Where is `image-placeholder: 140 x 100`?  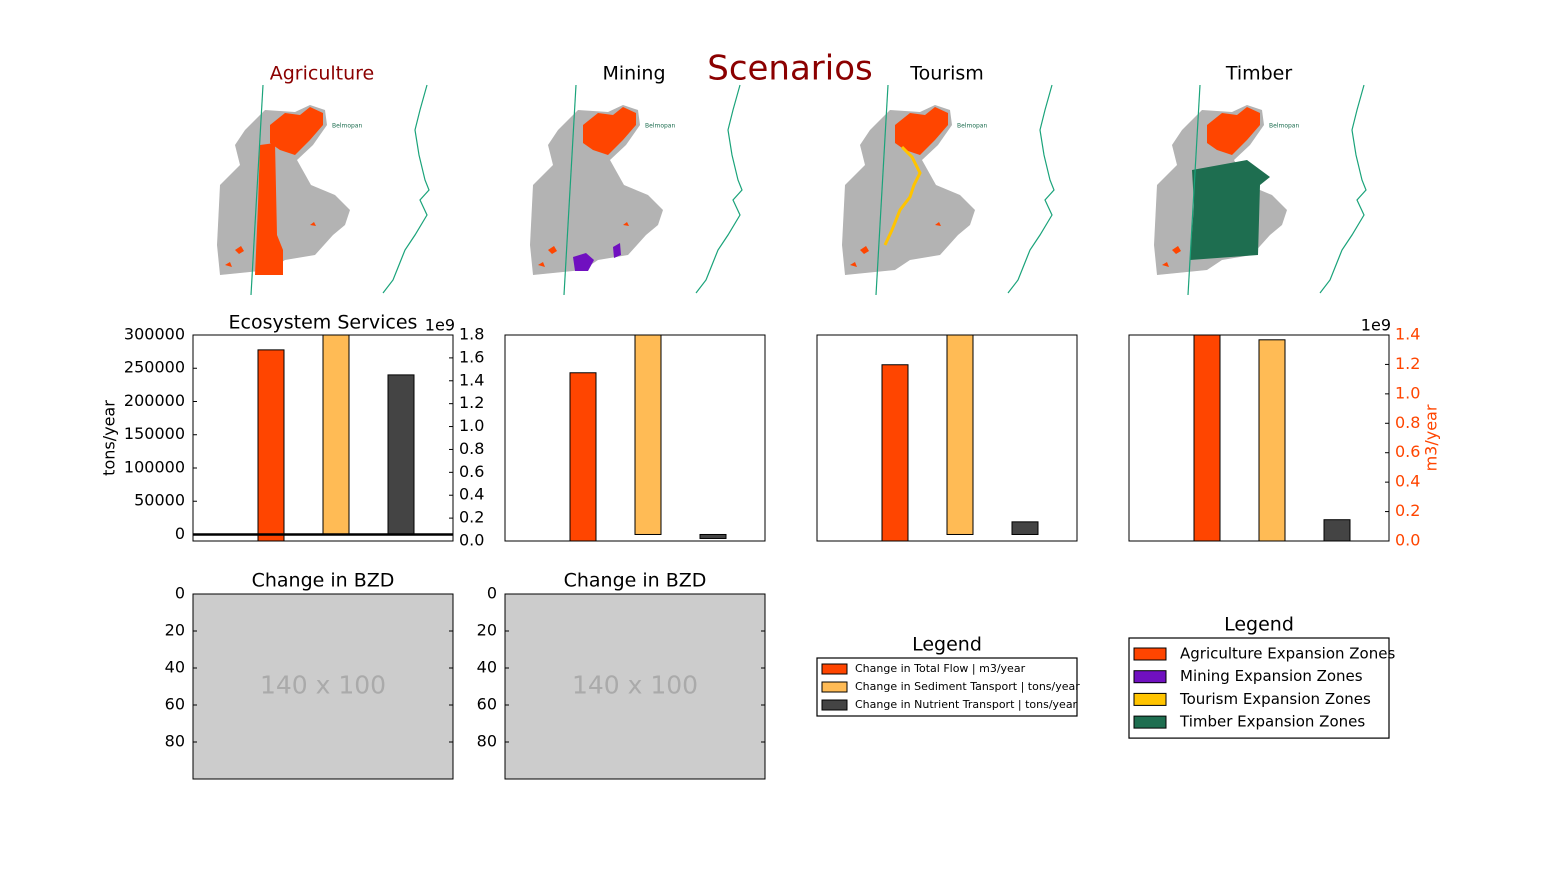
image-placeholder: 140 x 100 is located at coordinates (635, 685).